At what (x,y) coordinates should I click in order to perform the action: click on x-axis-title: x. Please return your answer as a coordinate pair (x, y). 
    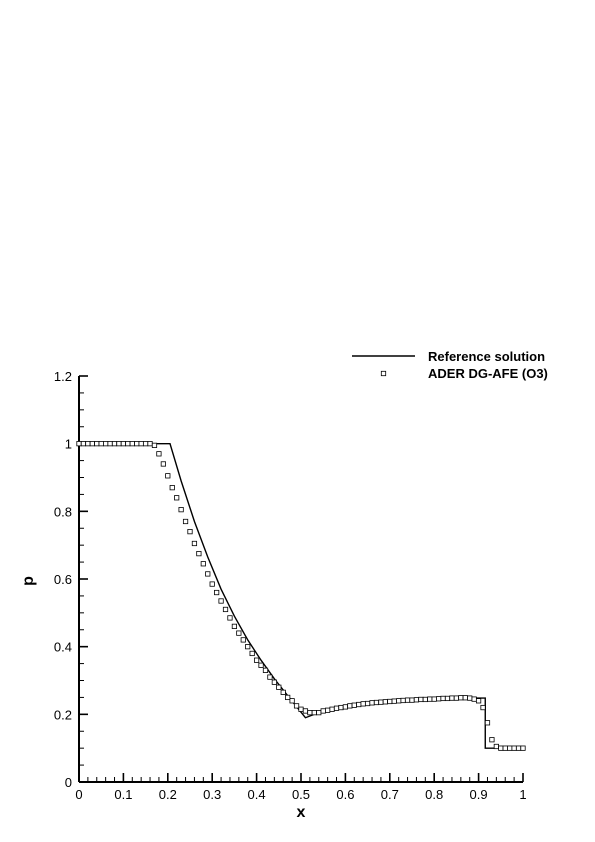
    Looking at the image, I should click on (301, 812).